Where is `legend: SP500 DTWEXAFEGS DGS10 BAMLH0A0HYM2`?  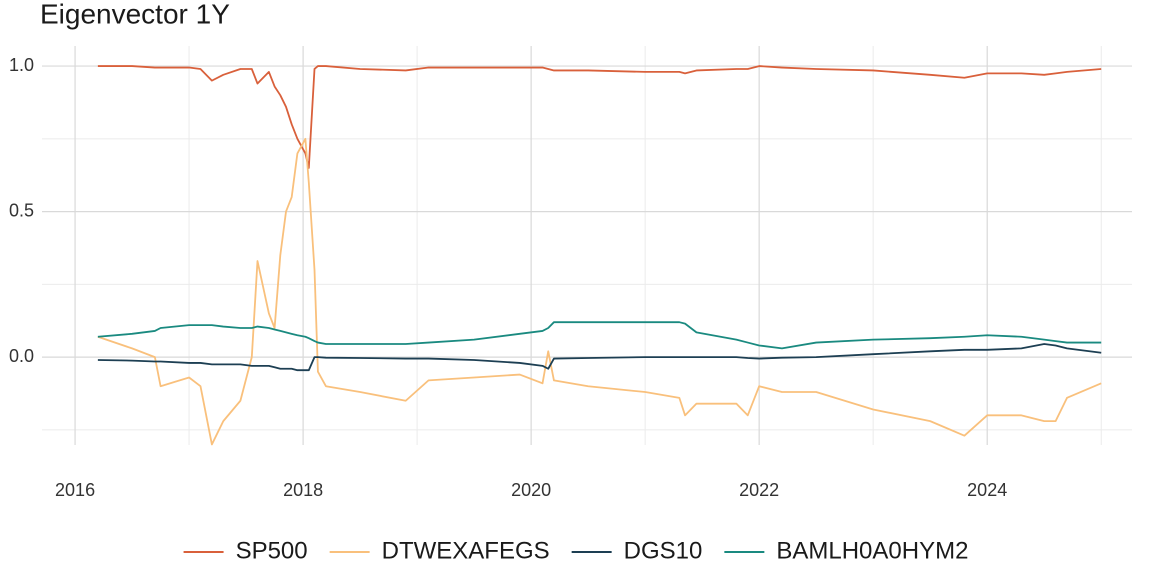
legend: SP500 DTWEXAFEGS DGS10 BAMLH0A0HYM2 is located at coordinates (575, 550).